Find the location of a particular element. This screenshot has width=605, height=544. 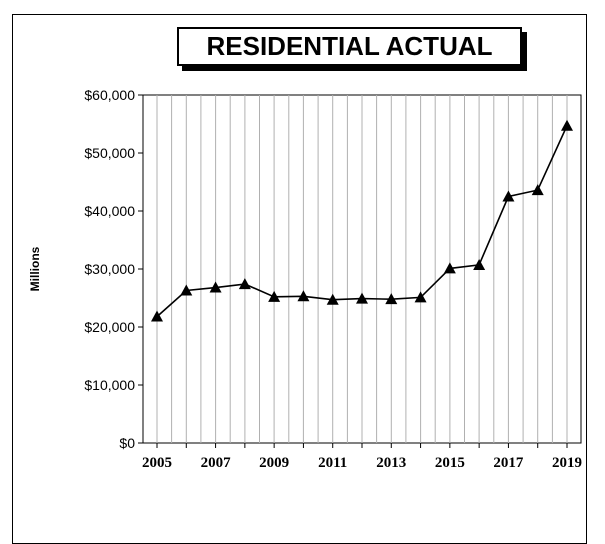

data-point-2005 is located at coordinates (157, 316).